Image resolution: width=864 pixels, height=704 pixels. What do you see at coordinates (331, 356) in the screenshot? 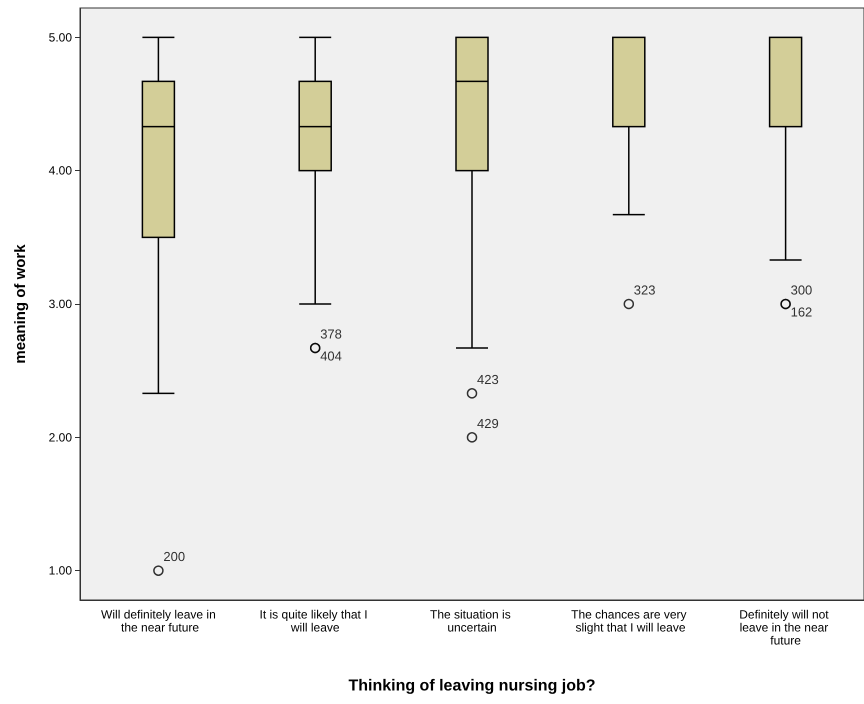
I see `annotation: 404` at bounding box center [331, 356].